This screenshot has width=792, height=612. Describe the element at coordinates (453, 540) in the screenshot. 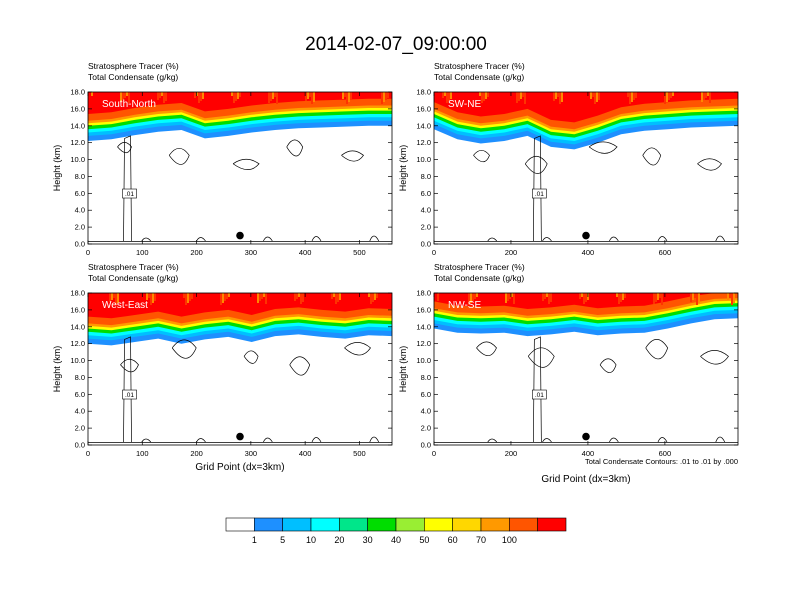

I see `colorbar-label: 60` at that location.